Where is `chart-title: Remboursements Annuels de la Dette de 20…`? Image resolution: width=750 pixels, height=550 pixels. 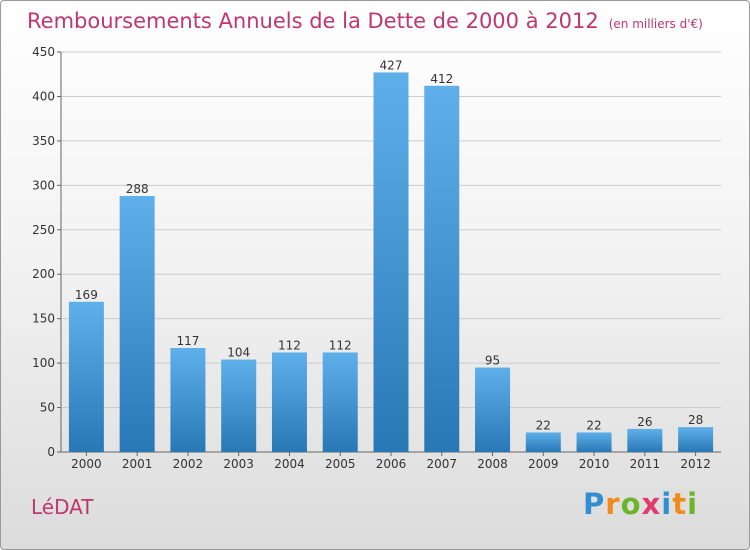 chart-title: Remboursements Annuels de la Dette de 20… is located at coordinates (365, 21).